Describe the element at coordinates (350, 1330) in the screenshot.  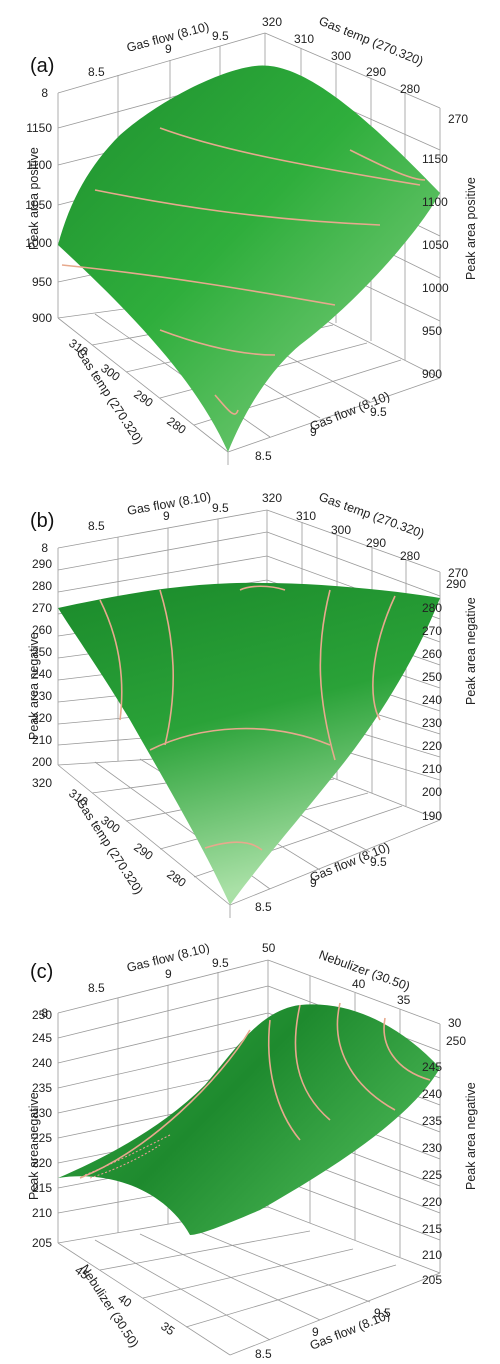
I see `panel-c-xlabel-floor: Gas flow (8.10)` at that location.